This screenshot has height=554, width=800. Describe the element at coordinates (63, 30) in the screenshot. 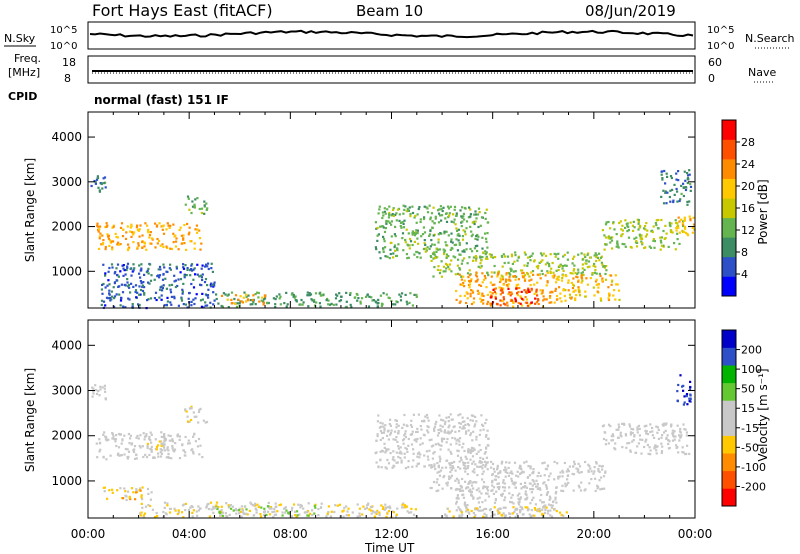

I see `n-sky-tick-top: 10^5` at that location.